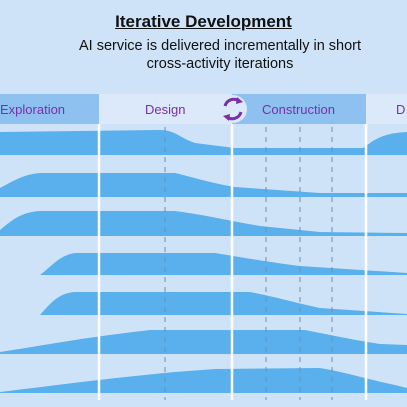 The image size is (407, 407). Describe the element at coordinates (401, 109) in the screenshot. I see `phase-label-deployment: D` at that location.